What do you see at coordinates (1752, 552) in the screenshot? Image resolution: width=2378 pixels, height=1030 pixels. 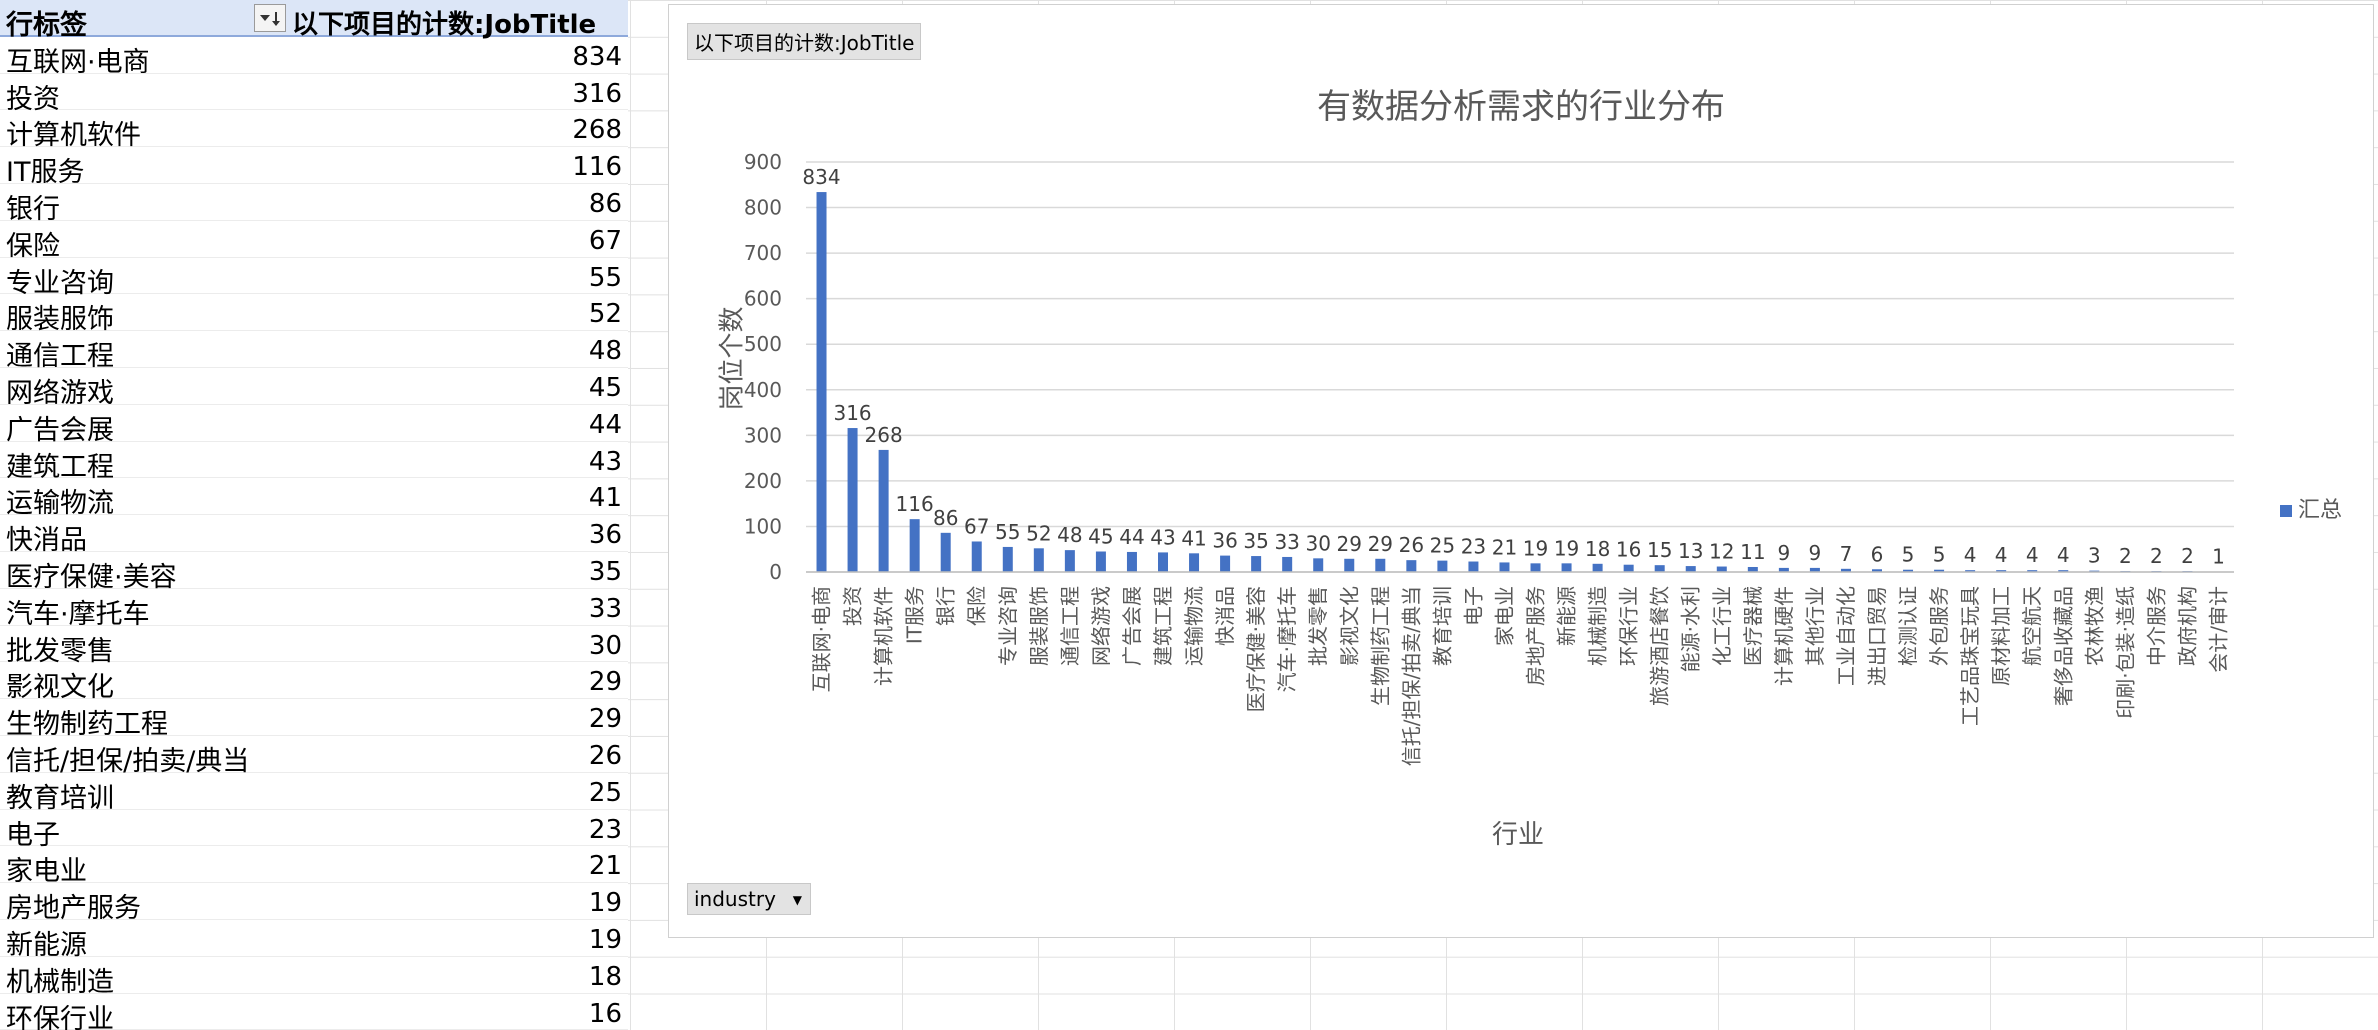 I see `data-label: 11` at bounding box center [1752, 552].